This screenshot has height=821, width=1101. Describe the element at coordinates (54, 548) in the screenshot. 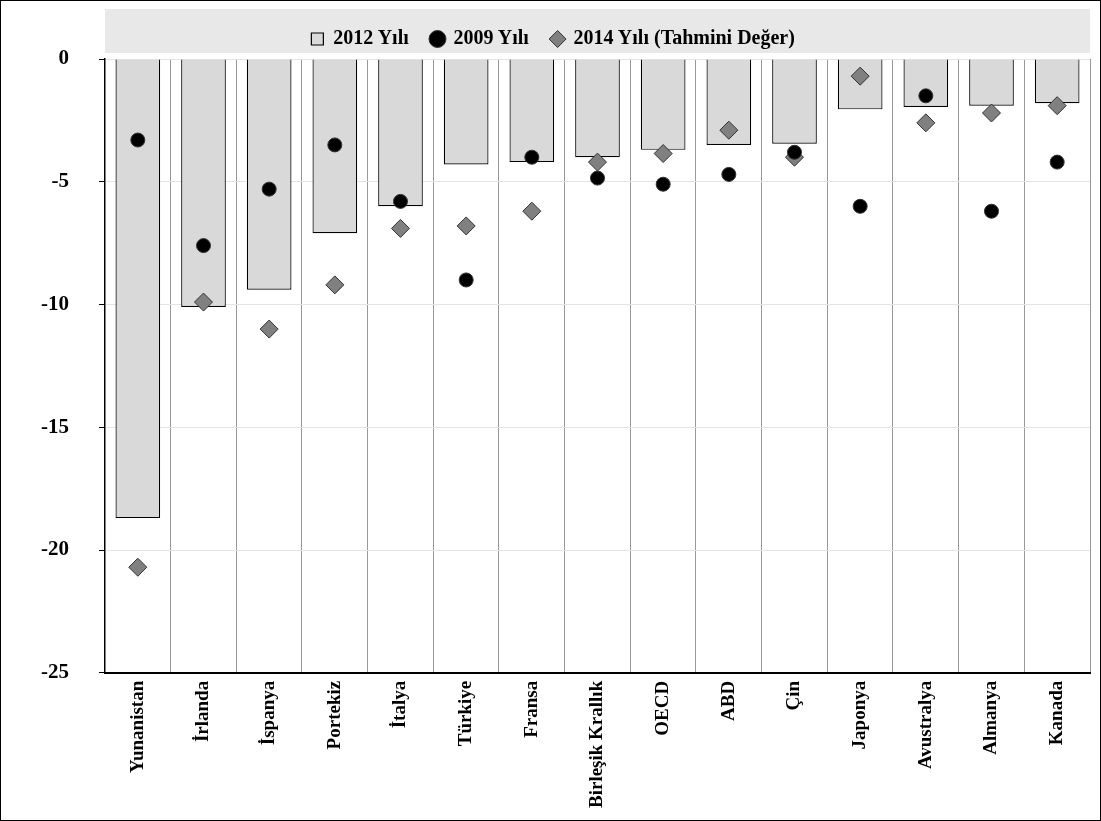

I see `y-tick-label: -20` at that location.